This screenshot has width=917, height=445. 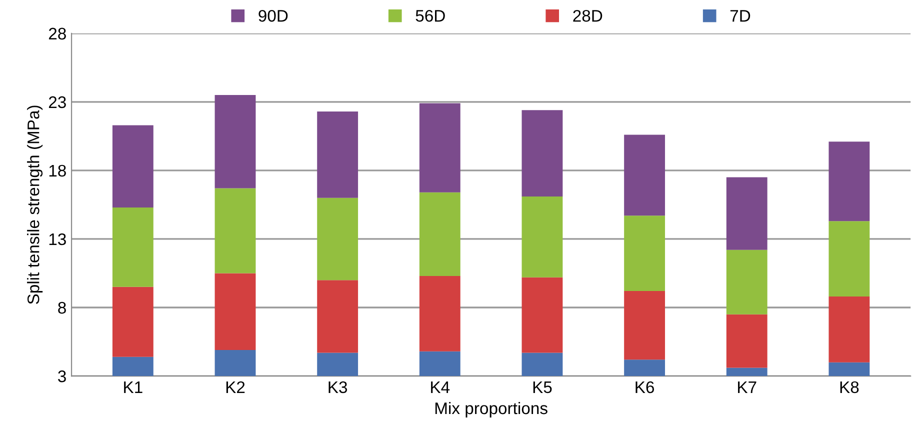 What do you see at coordinates (57, 102) in the screenshot?
I see `y-tick-label: 23` at bounding box center [57, 102].